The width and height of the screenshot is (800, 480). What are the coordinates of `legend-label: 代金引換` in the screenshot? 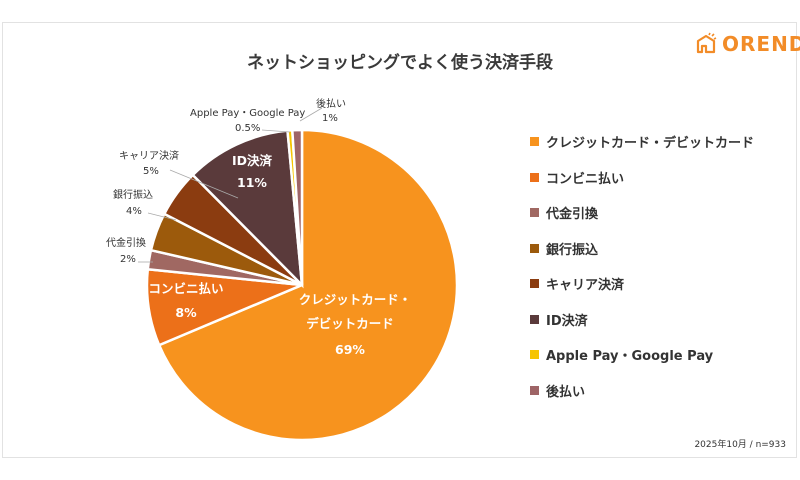 It's located at (572, 215).